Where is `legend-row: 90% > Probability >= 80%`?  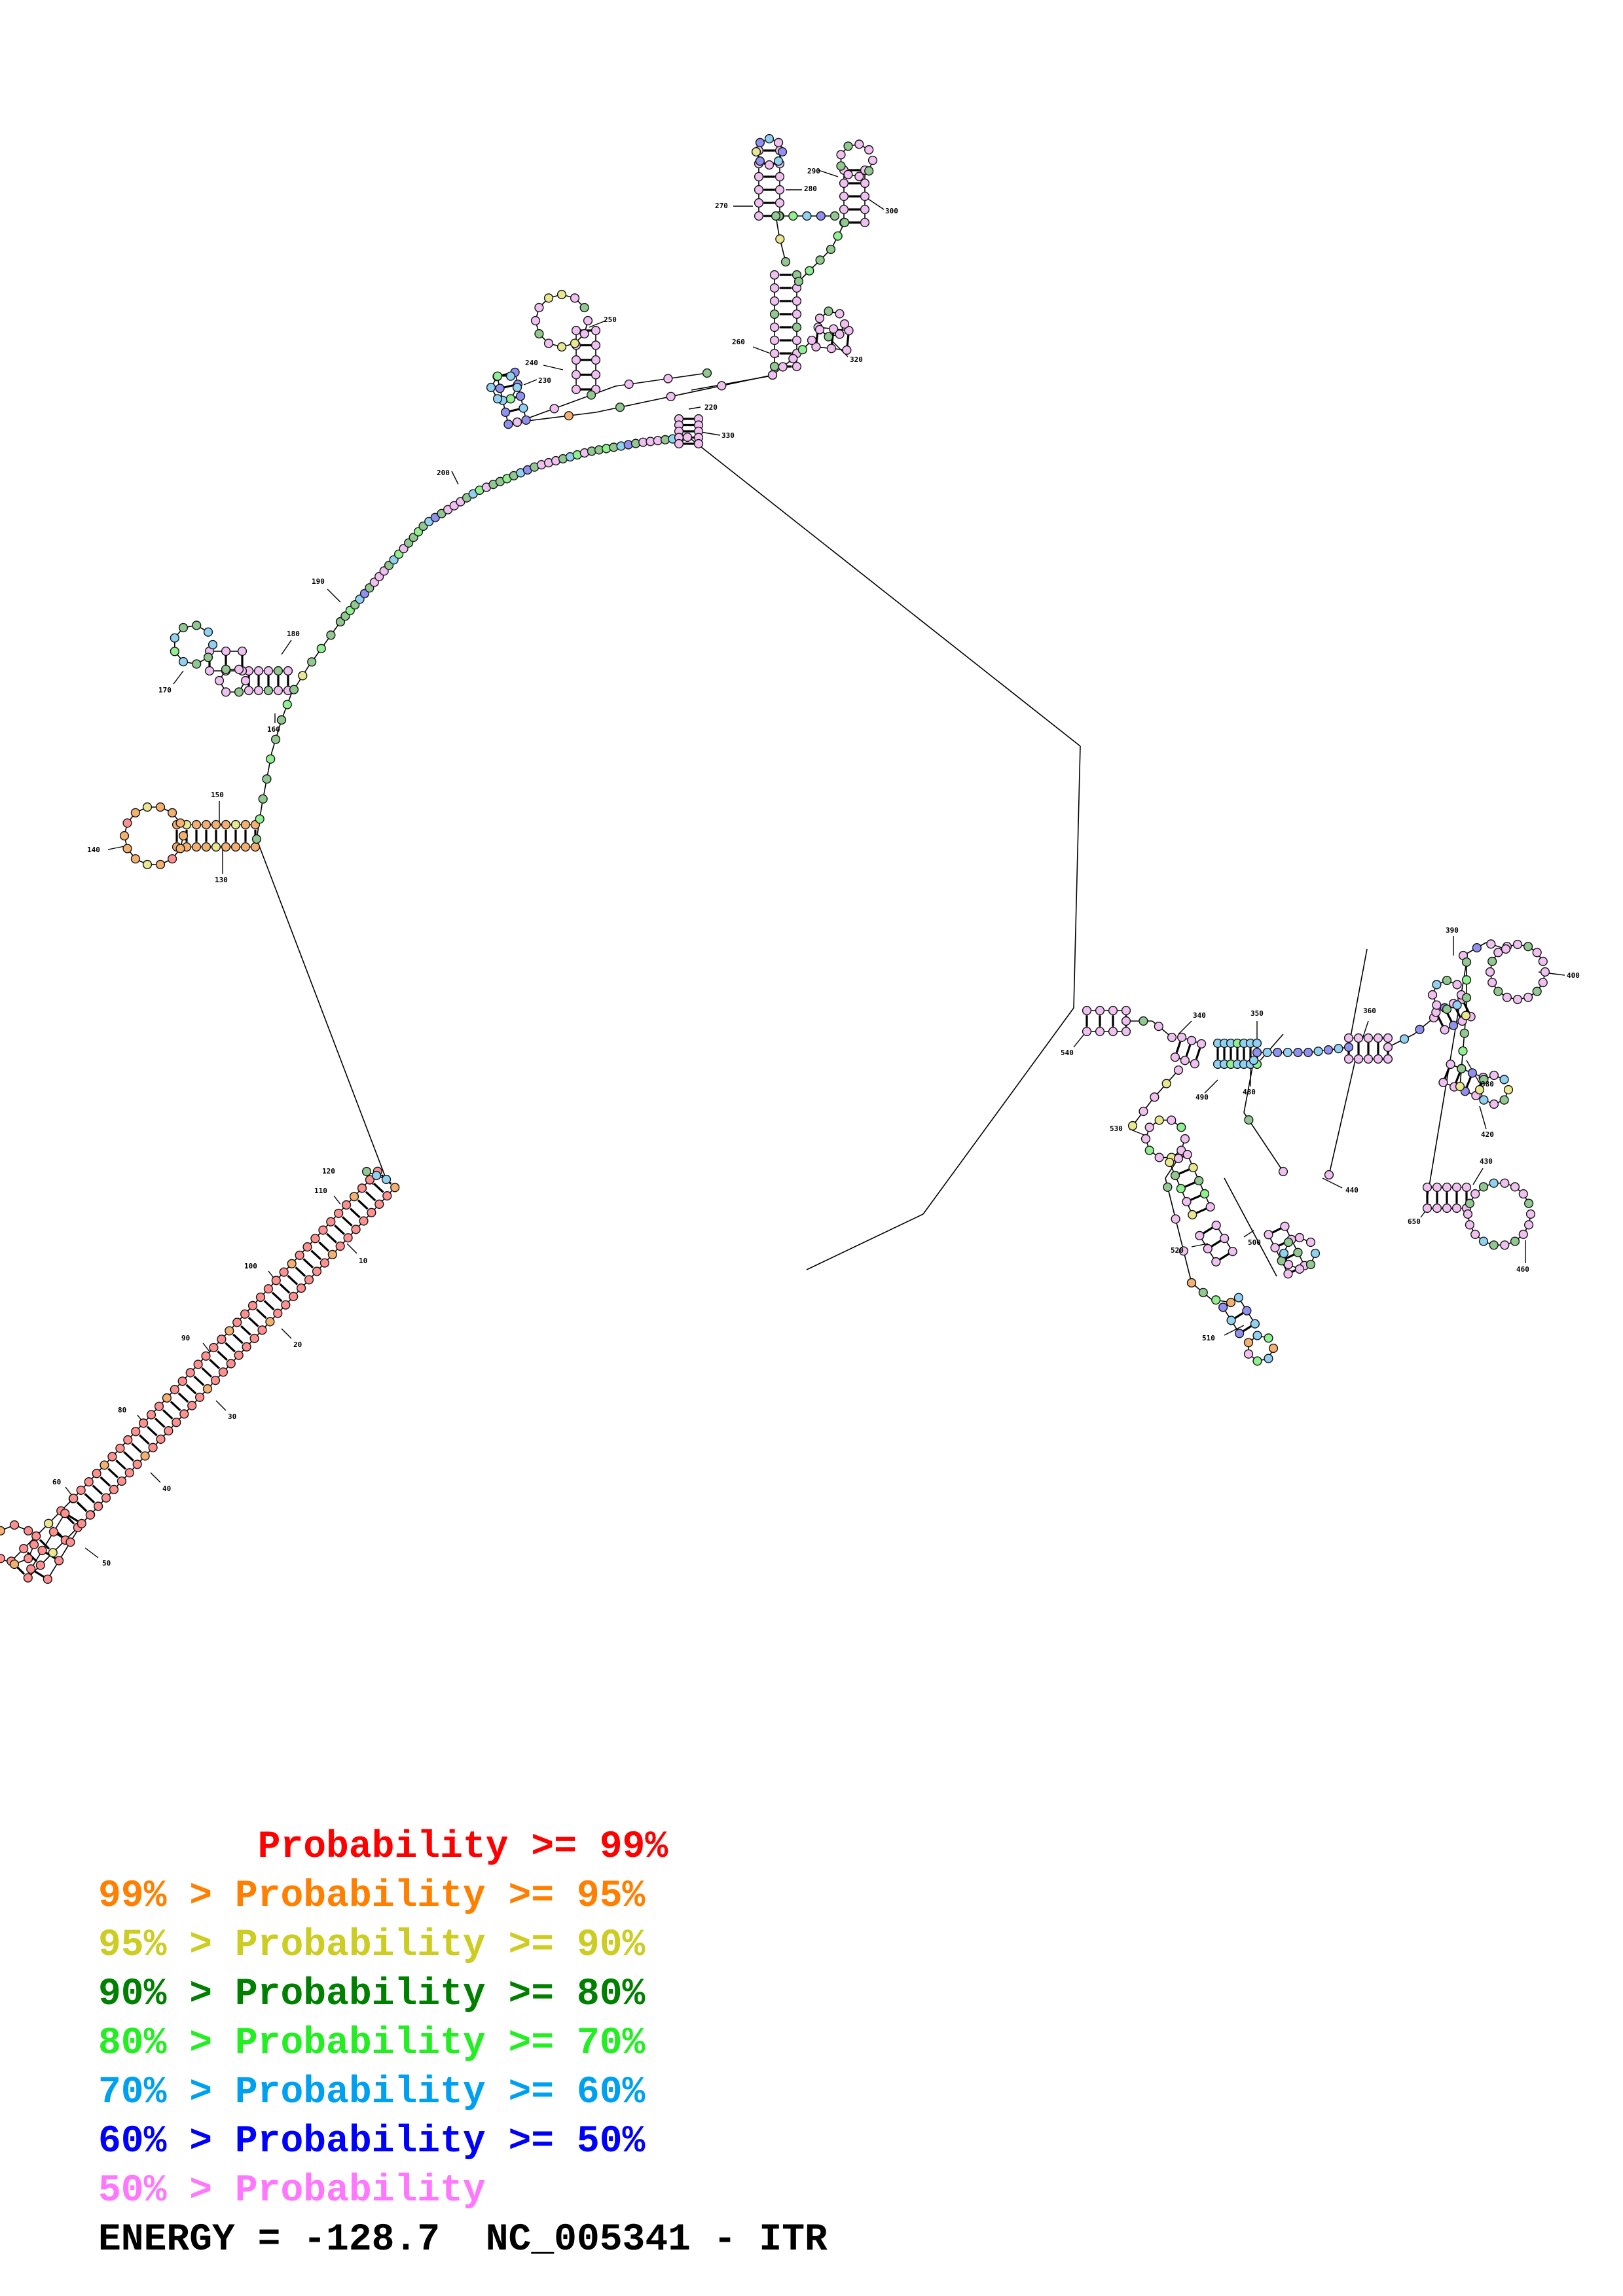
legend-row: 90% > Probability >= 80% is located at coordinates (372, 1994).